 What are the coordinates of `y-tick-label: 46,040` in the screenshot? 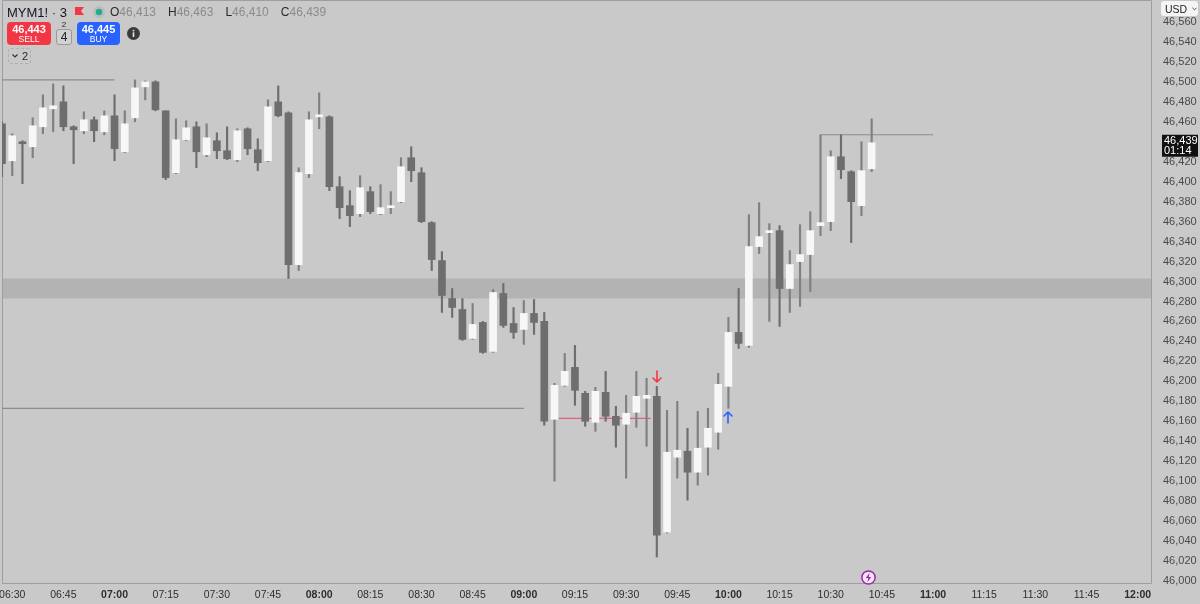 It's located at (1180, 540).